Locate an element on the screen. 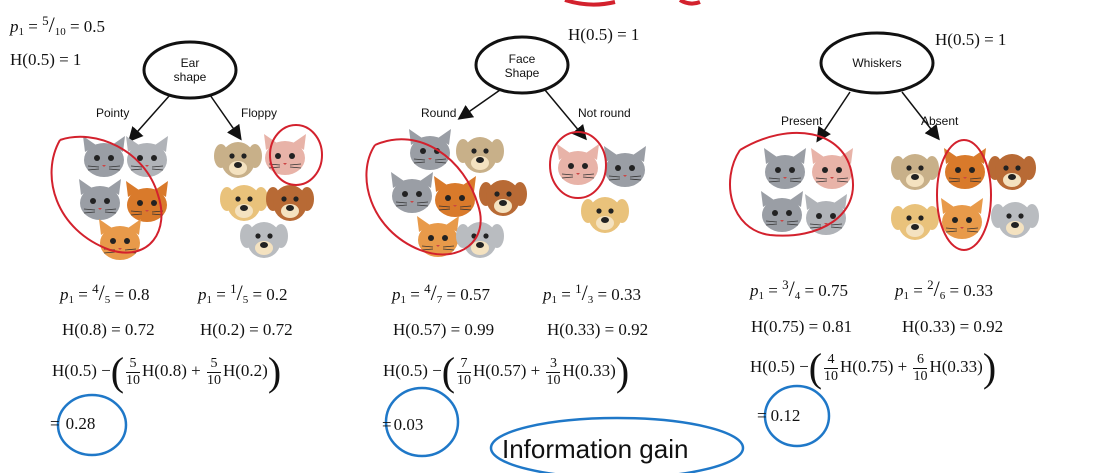  root-entropy: H(0.5) = 1 is located at coordinates (46, 59).